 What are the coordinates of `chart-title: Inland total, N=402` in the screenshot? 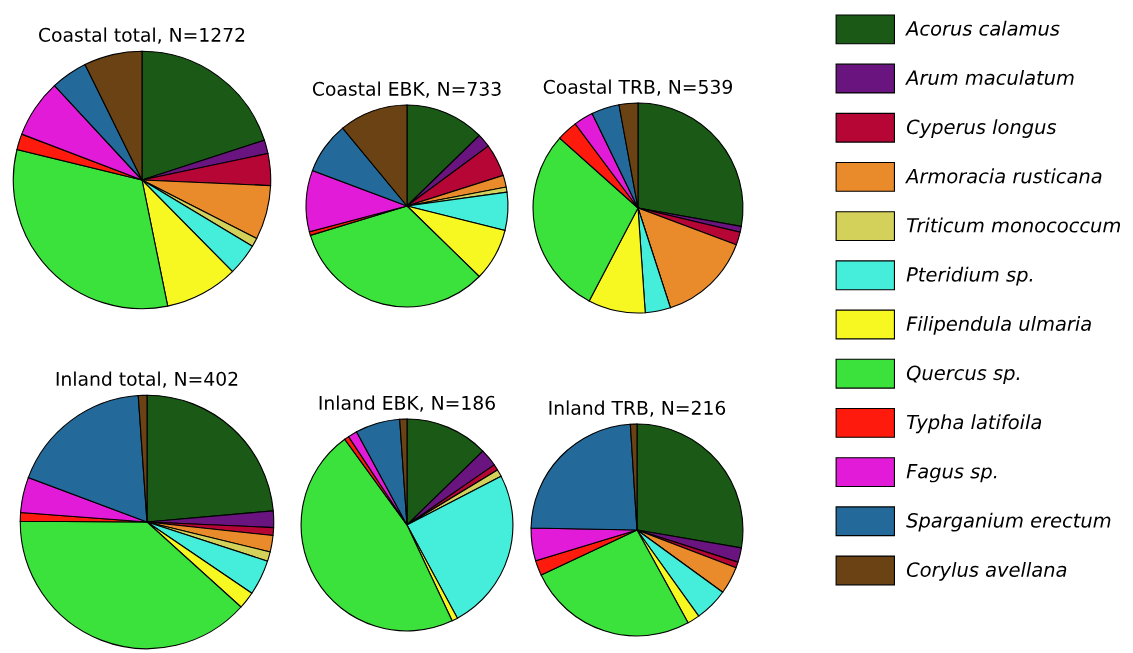 It's located at (147, 379).